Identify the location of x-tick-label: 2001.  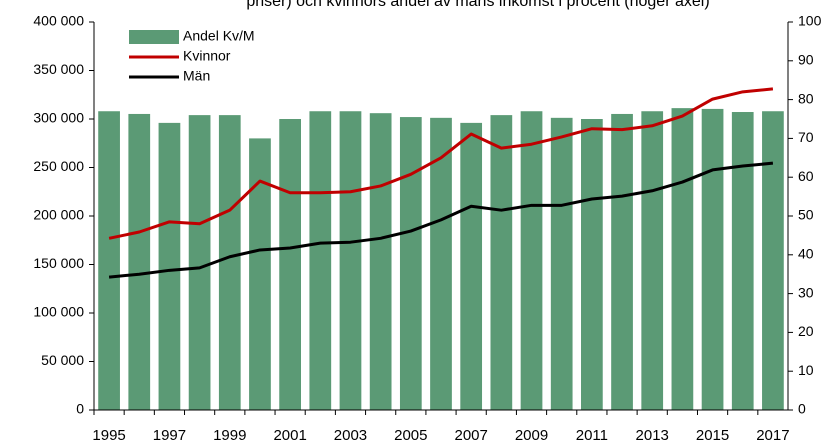
(289, 435).